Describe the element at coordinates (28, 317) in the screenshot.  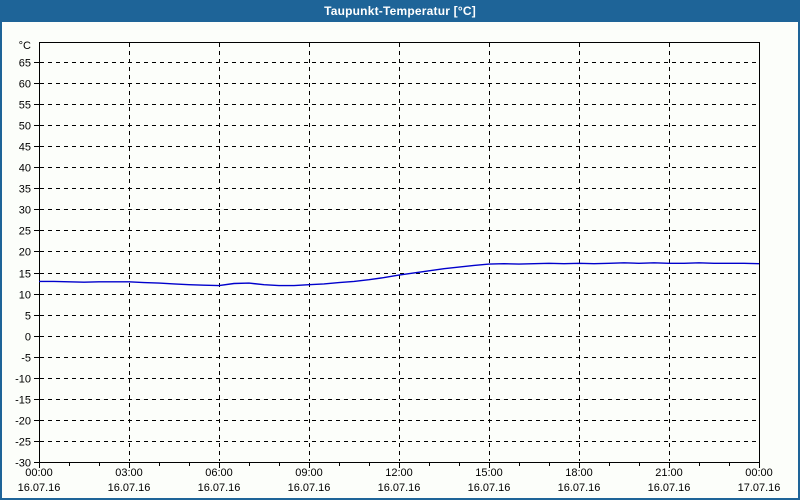
I see `y-tick-label: 5` at that location.